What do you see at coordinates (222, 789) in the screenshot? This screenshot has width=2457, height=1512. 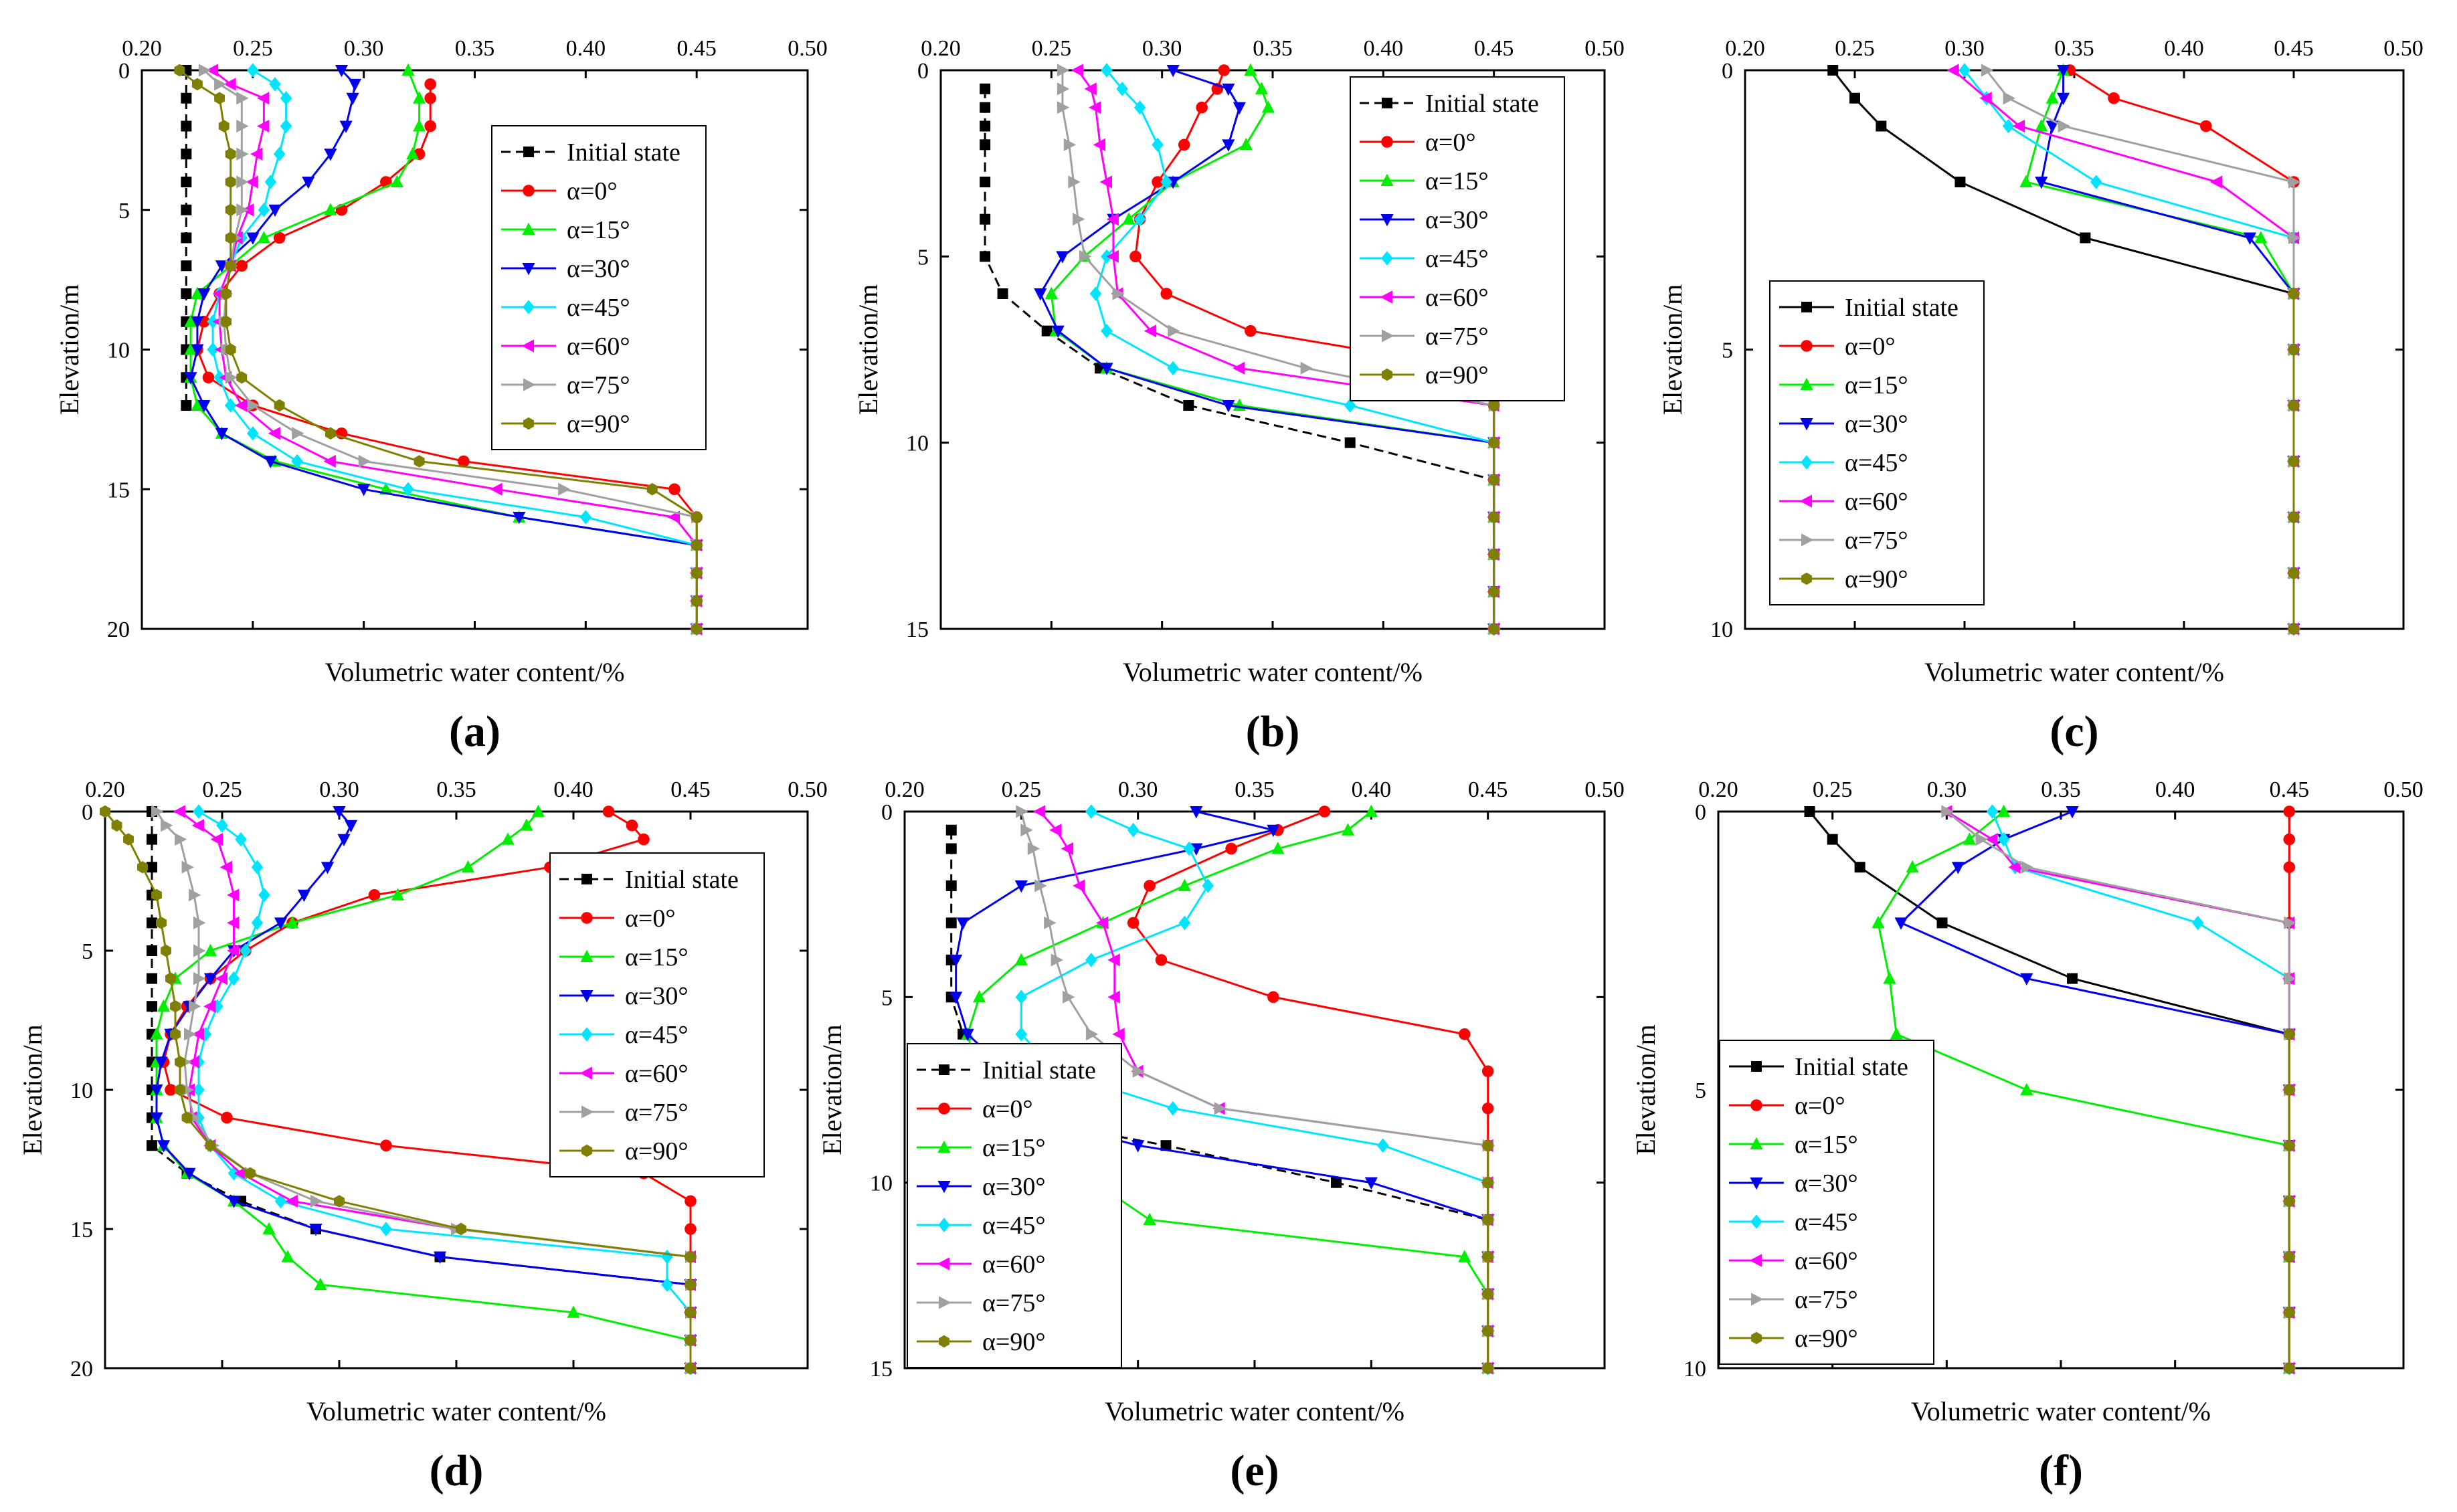 I see `x-tick-label: 0.25` at bounding box center [222, 789].